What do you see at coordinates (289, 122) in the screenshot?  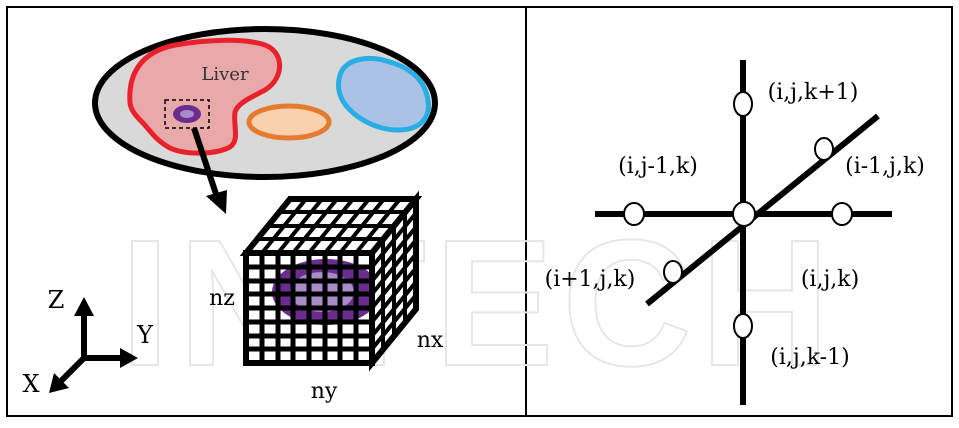 I see `orange-organ-shape` at bounding box center [289, 122].